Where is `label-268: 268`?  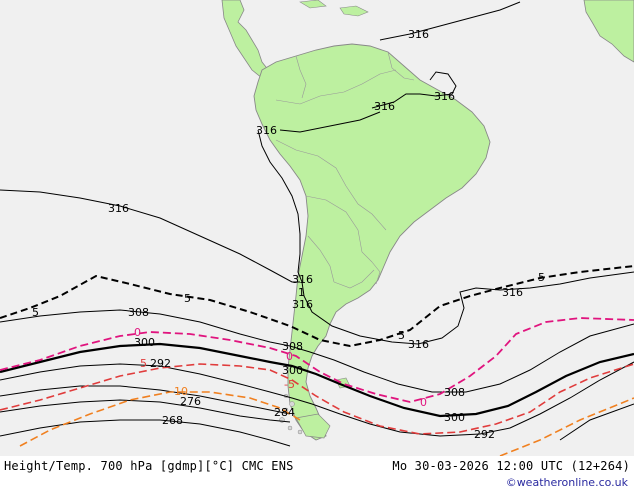
label-268: 268 is located at coordinates (172, 420).